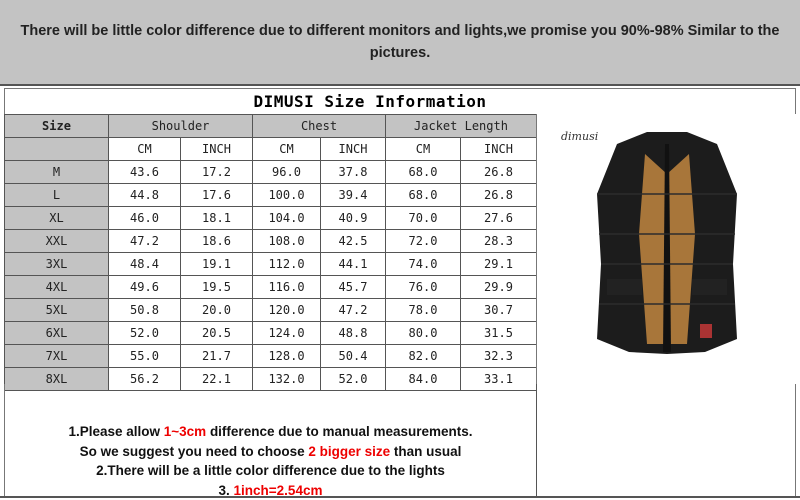 Image resolution: width=800 pixels, height=500 pixels. I want to click on measurement-cell: 82.0, so click(423, 356).